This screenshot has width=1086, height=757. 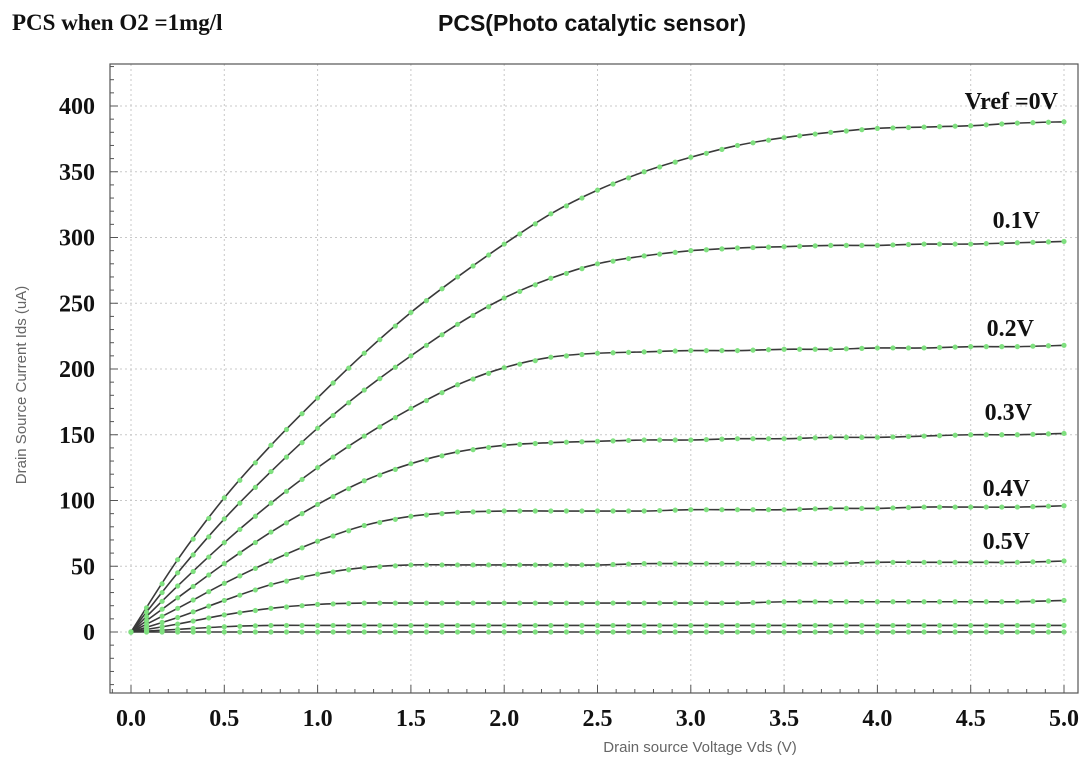 I want to click on y-tick-label: 200, so click(x=77, y=370).